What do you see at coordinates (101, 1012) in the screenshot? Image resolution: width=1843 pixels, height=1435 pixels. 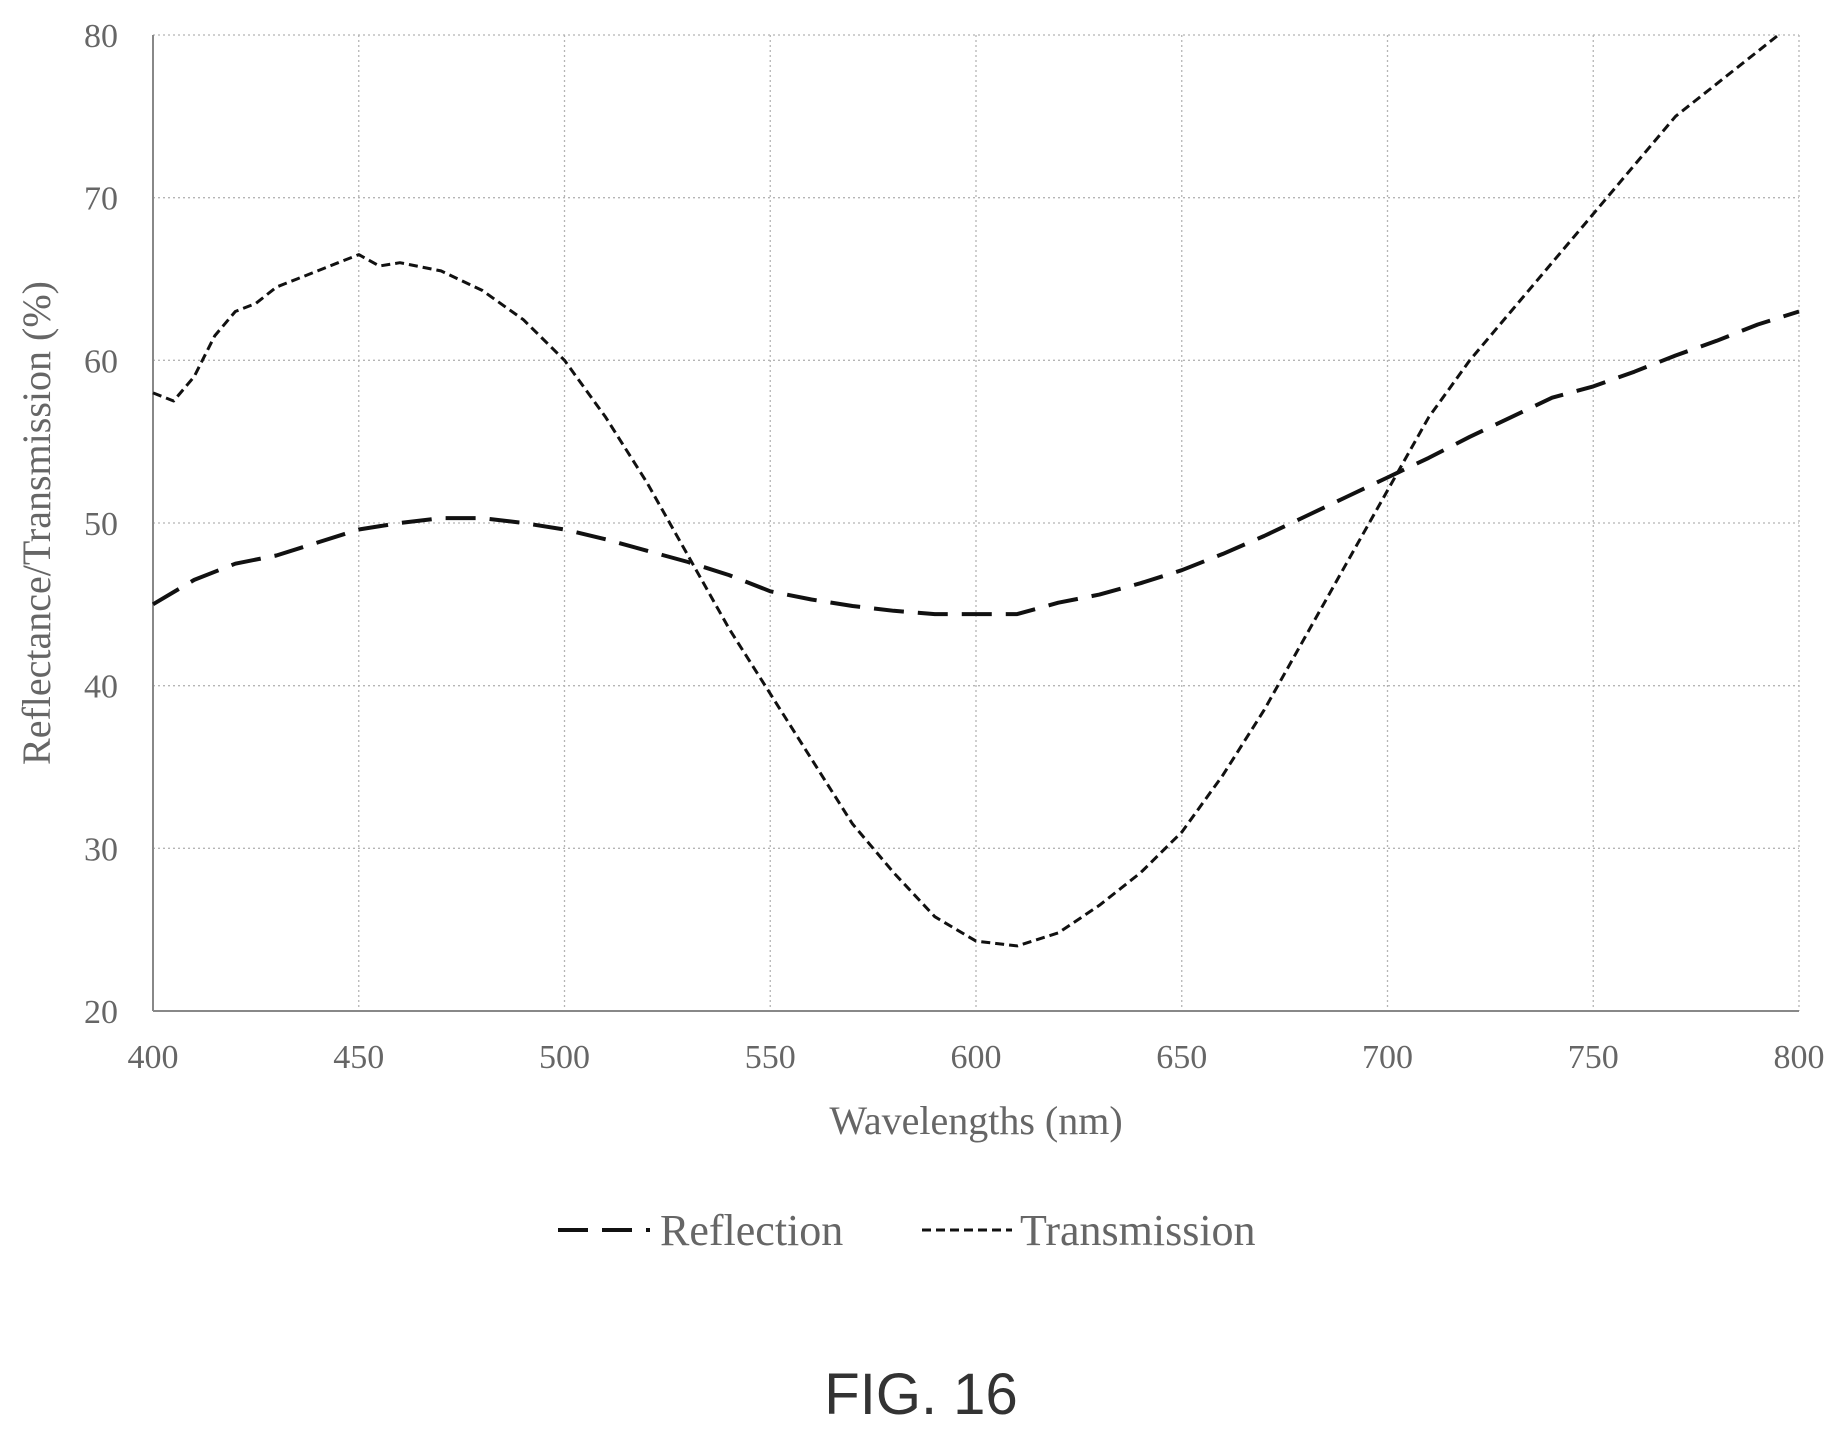 I see `y-tick-label: 20` at bounding box center [101, 1012].